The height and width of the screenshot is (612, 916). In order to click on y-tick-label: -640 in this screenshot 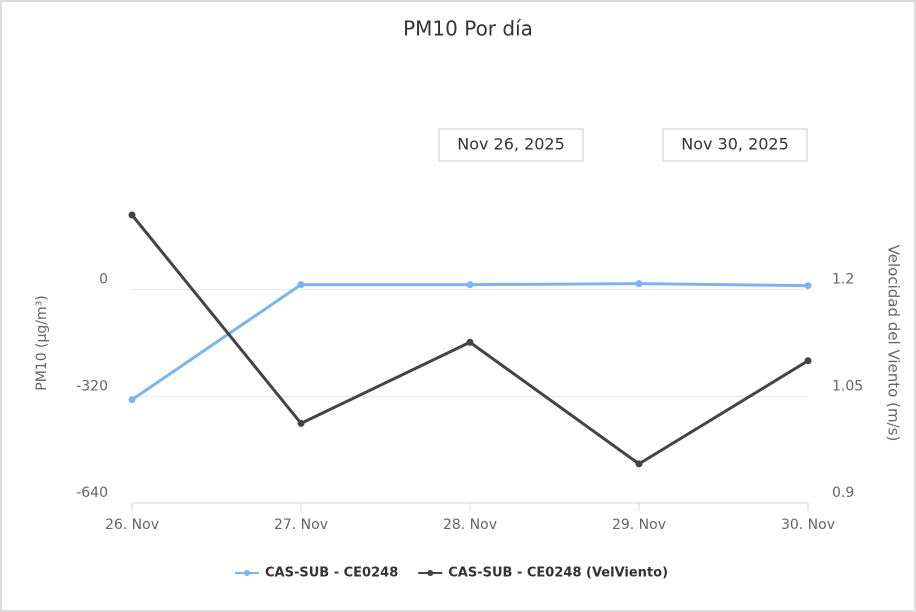, I will do `click(92, 493)`.